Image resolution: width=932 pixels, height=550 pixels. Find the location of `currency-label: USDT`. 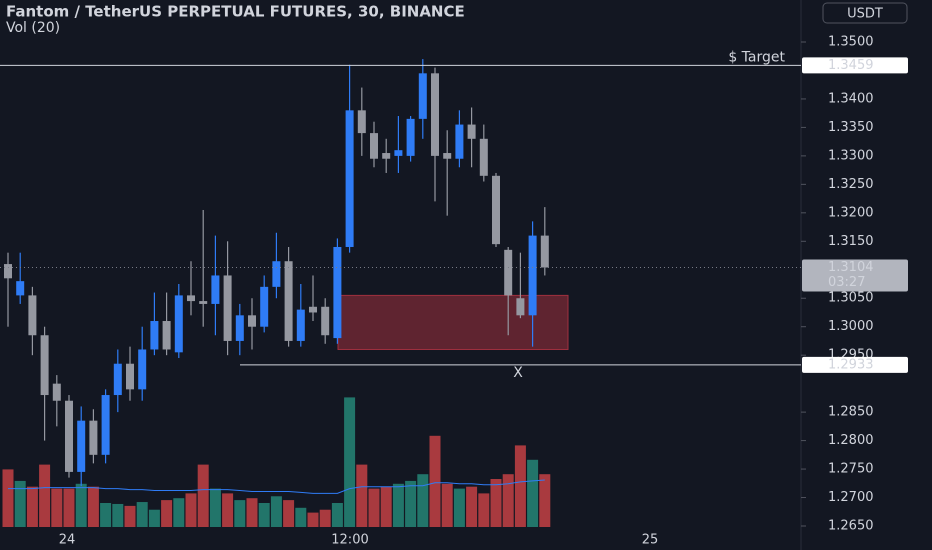

currency-label: USDT is located at coordinates (865, 14).